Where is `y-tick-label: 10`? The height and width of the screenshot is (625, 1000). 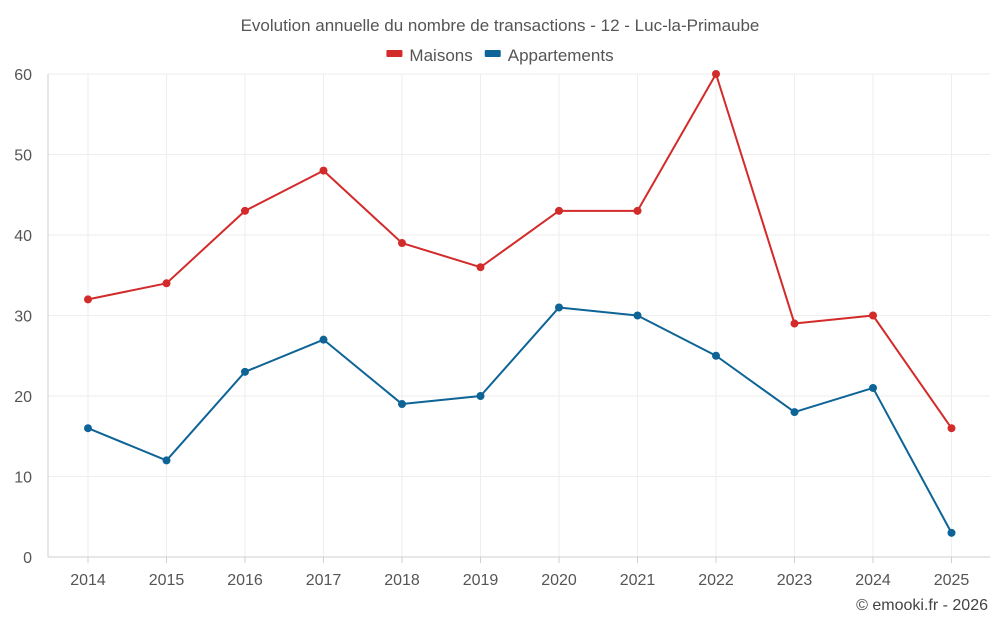 y-tick-label: 10 is located at coordinates (23, 478).